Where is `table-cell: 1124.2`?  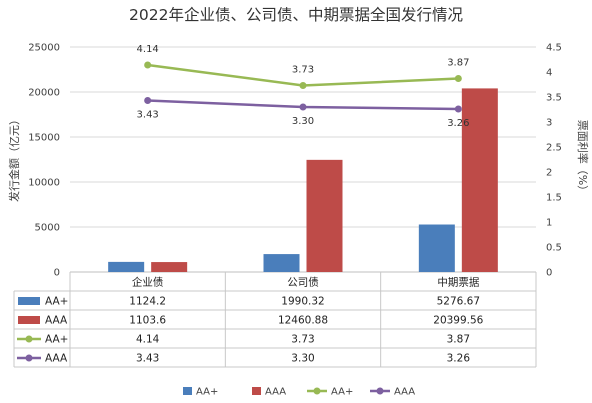 table-cell: 1124.2 is located at coordinates (147, 302).